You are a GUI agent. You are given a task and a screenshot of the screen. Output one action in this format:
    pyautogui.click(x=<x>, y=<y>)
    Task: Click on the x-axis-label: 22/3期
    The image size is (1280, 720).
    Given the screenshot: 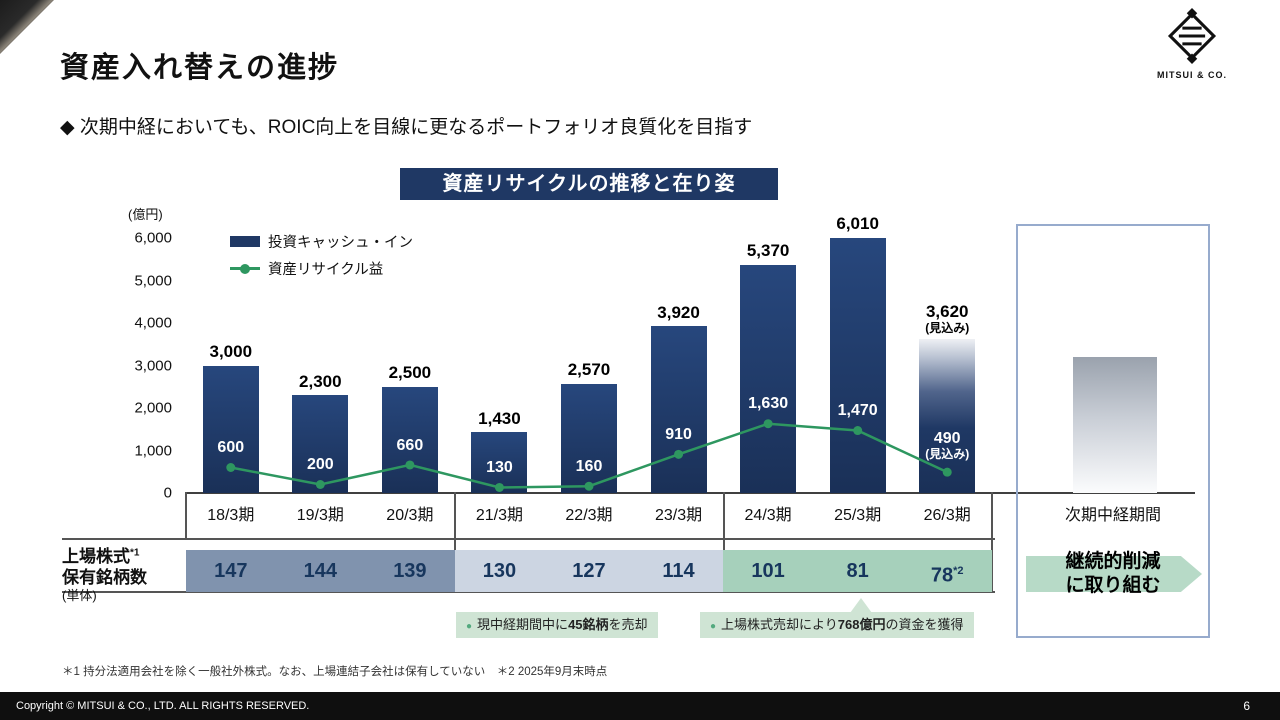 What is the action you would take?
    pyautogui.click(x=589, y=515)
    